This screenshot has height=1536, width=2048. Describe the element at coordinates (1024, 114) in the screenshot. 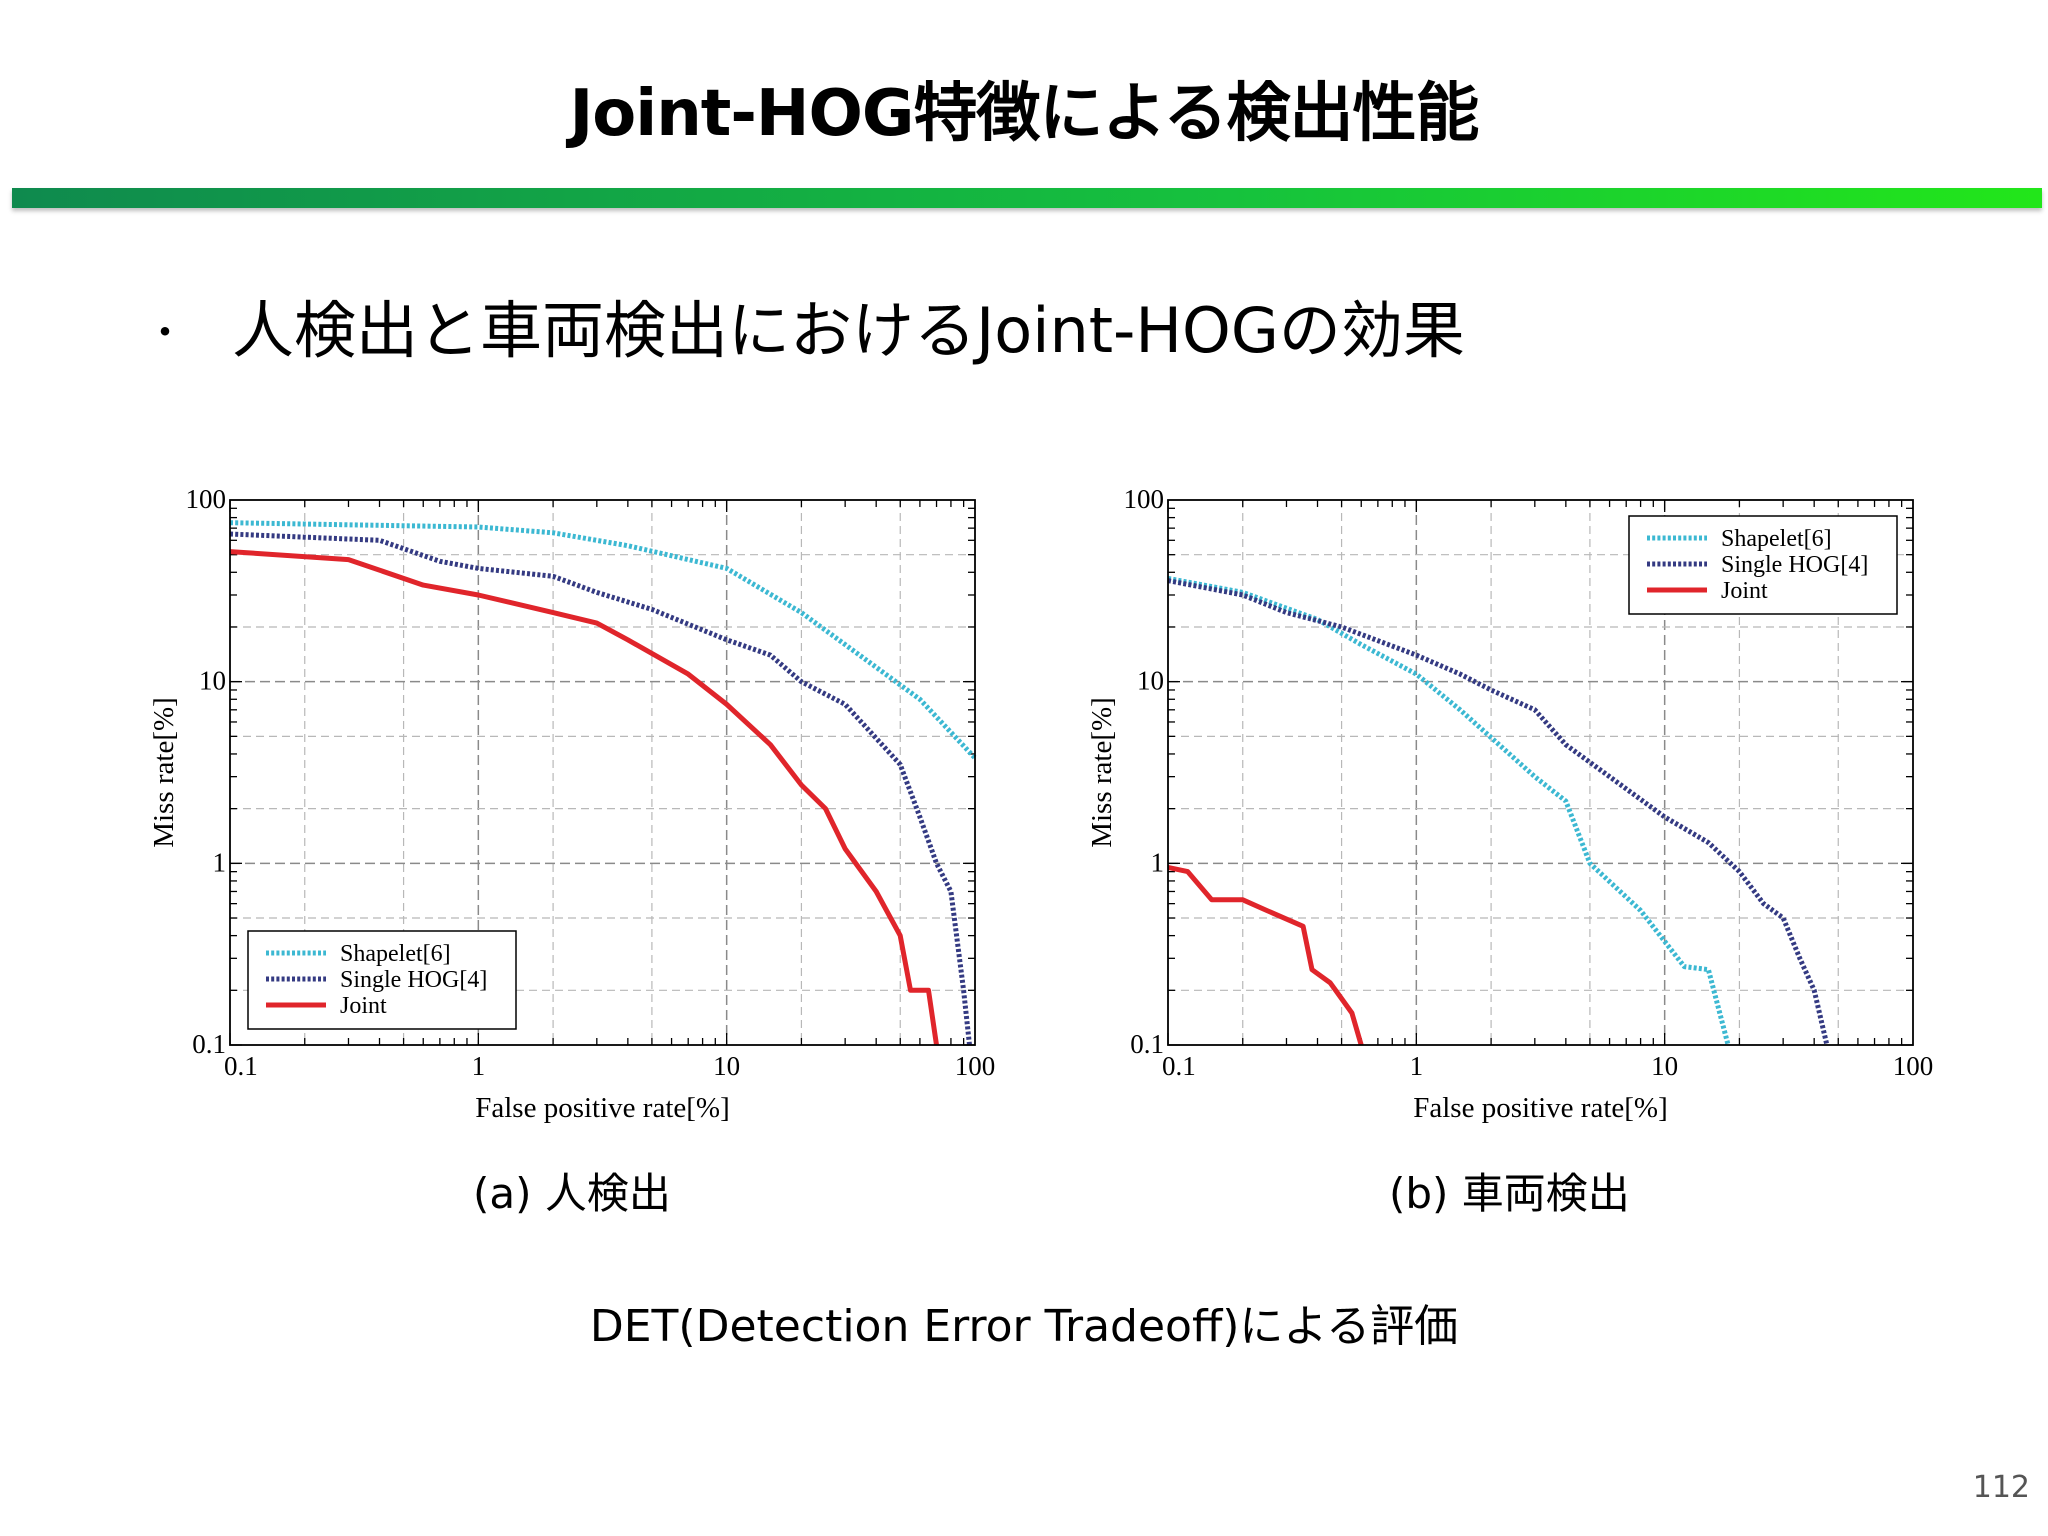

I see `slide-title: Joint-HOG特徴による検出性能` at that location.